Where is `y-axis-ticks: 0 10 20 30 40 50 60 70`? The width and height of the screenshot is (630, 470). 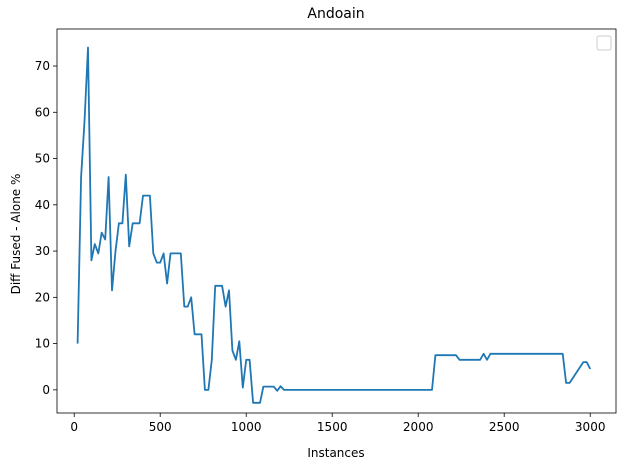 y-axis-ticks: 0 10 20 30 40 50 60 70 is located at coordinates (46, 228).